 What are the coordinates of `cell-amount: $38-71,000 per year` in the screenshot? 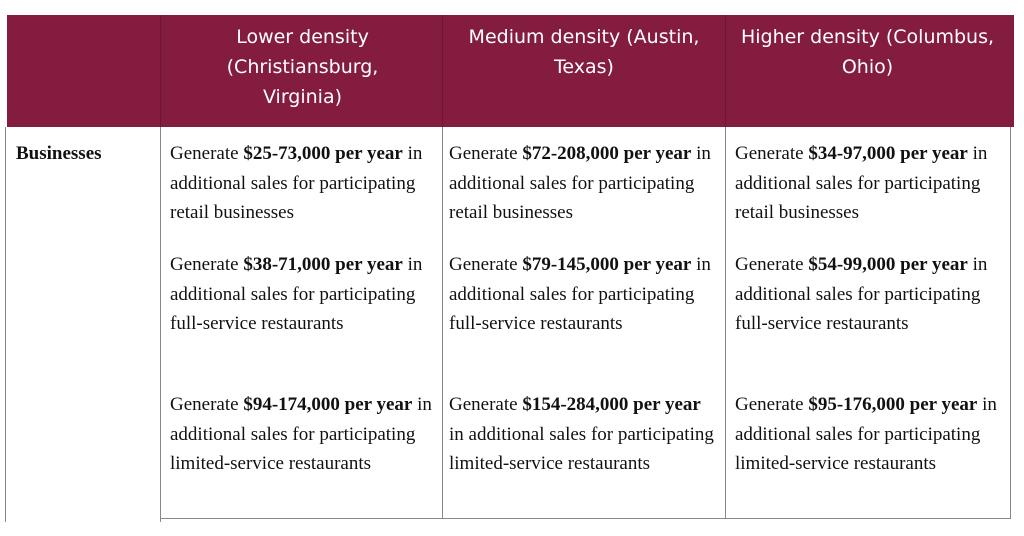 It's located at (323, 264).